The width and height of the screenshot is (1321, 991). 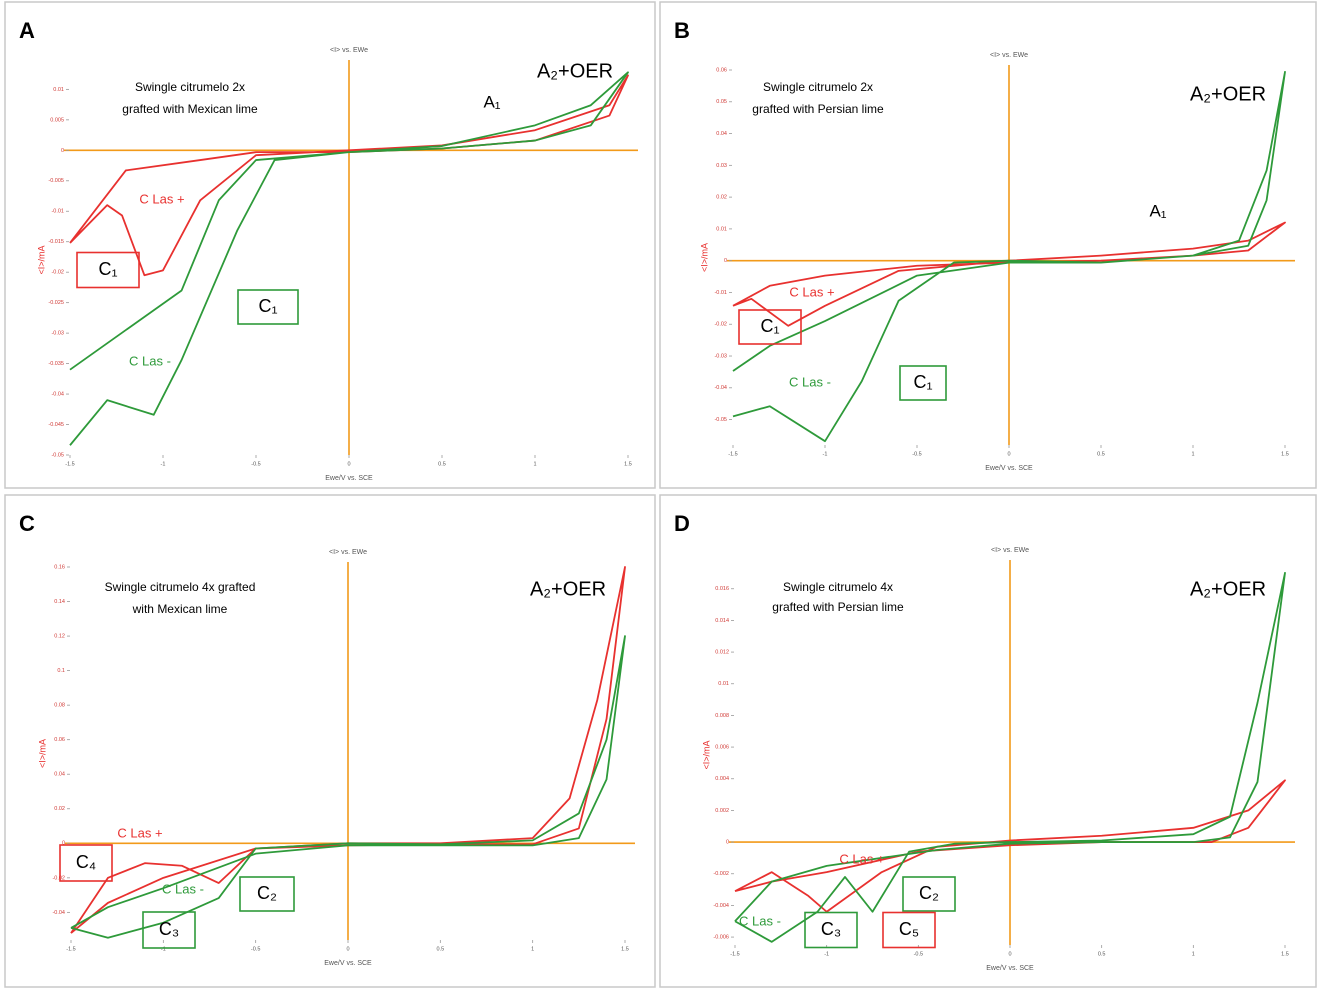 What do you see at coordinates (441, 949) in the screenshot?
I see `x-tick-label: 0.5` at bounding box center [441, 949].